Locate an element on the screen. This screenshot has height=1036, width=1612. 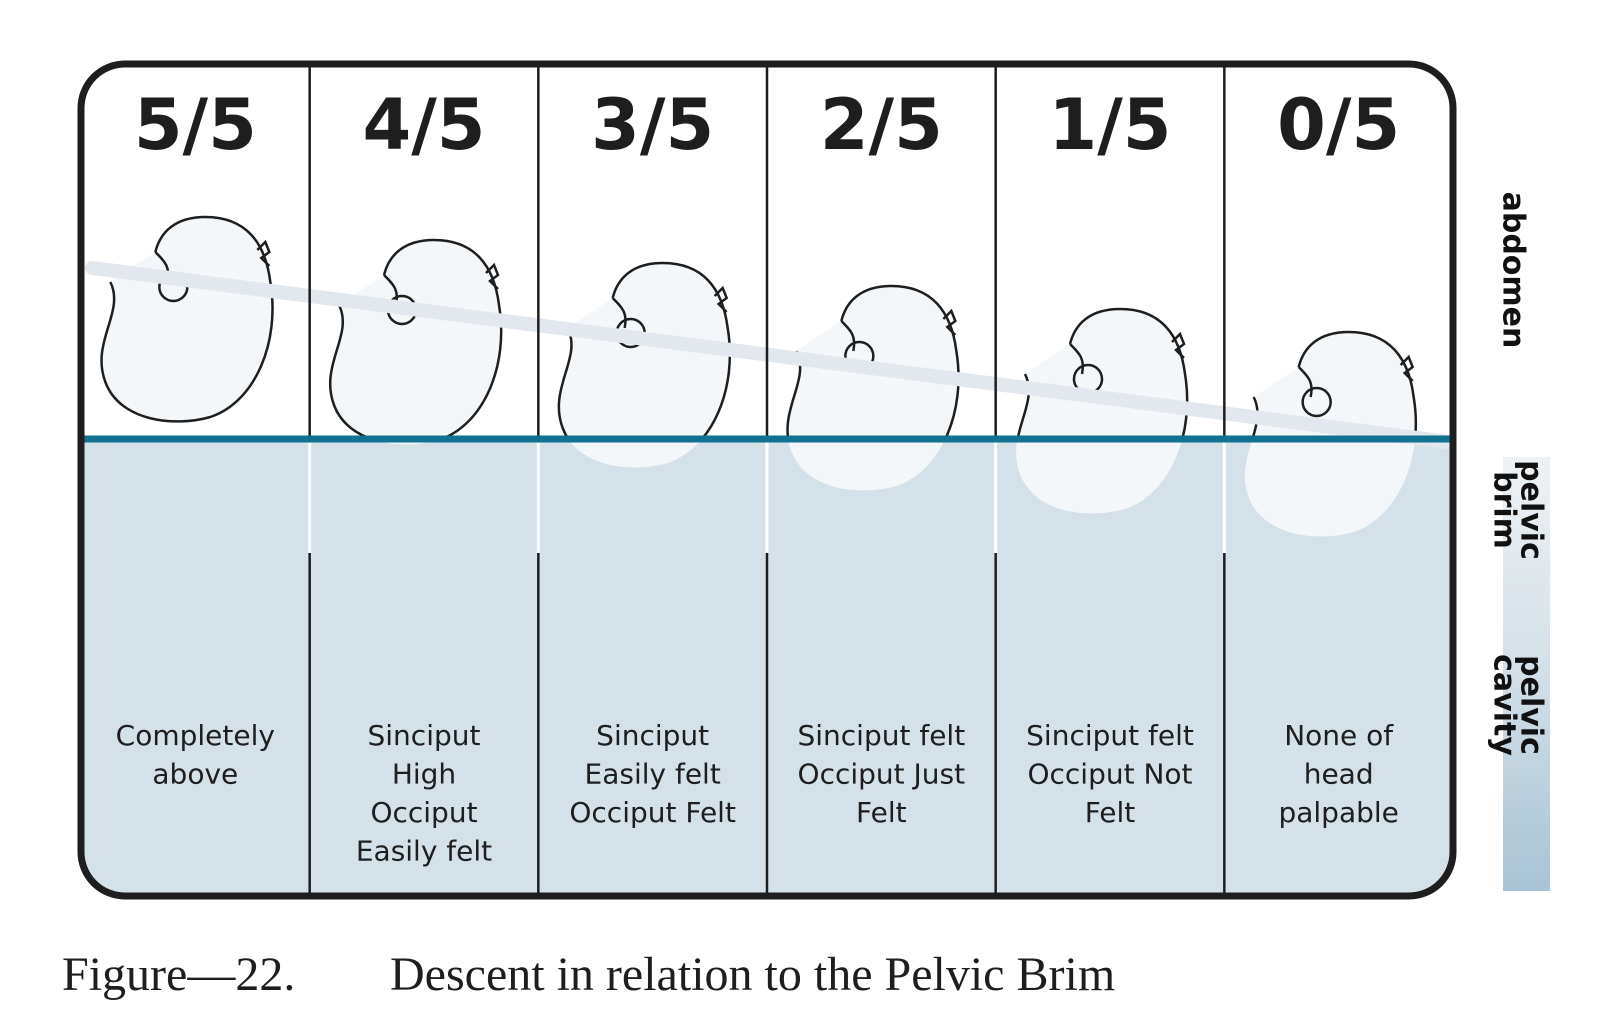
ear is located at coordinates (1316, 402).